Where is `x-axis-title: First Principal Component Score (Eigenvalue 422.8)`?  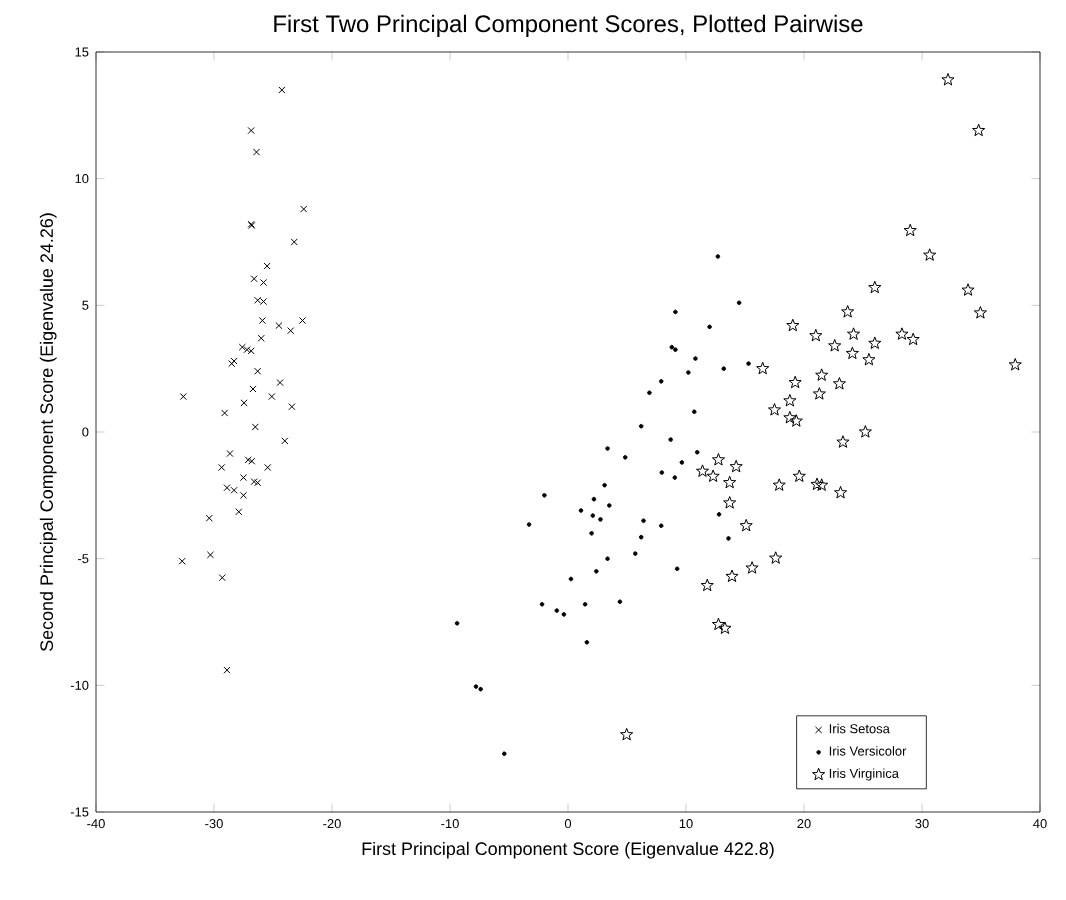 x-axis-title: First Principal Component Score (Eigenvalue 422.8) is located at coordinates (568, 850).